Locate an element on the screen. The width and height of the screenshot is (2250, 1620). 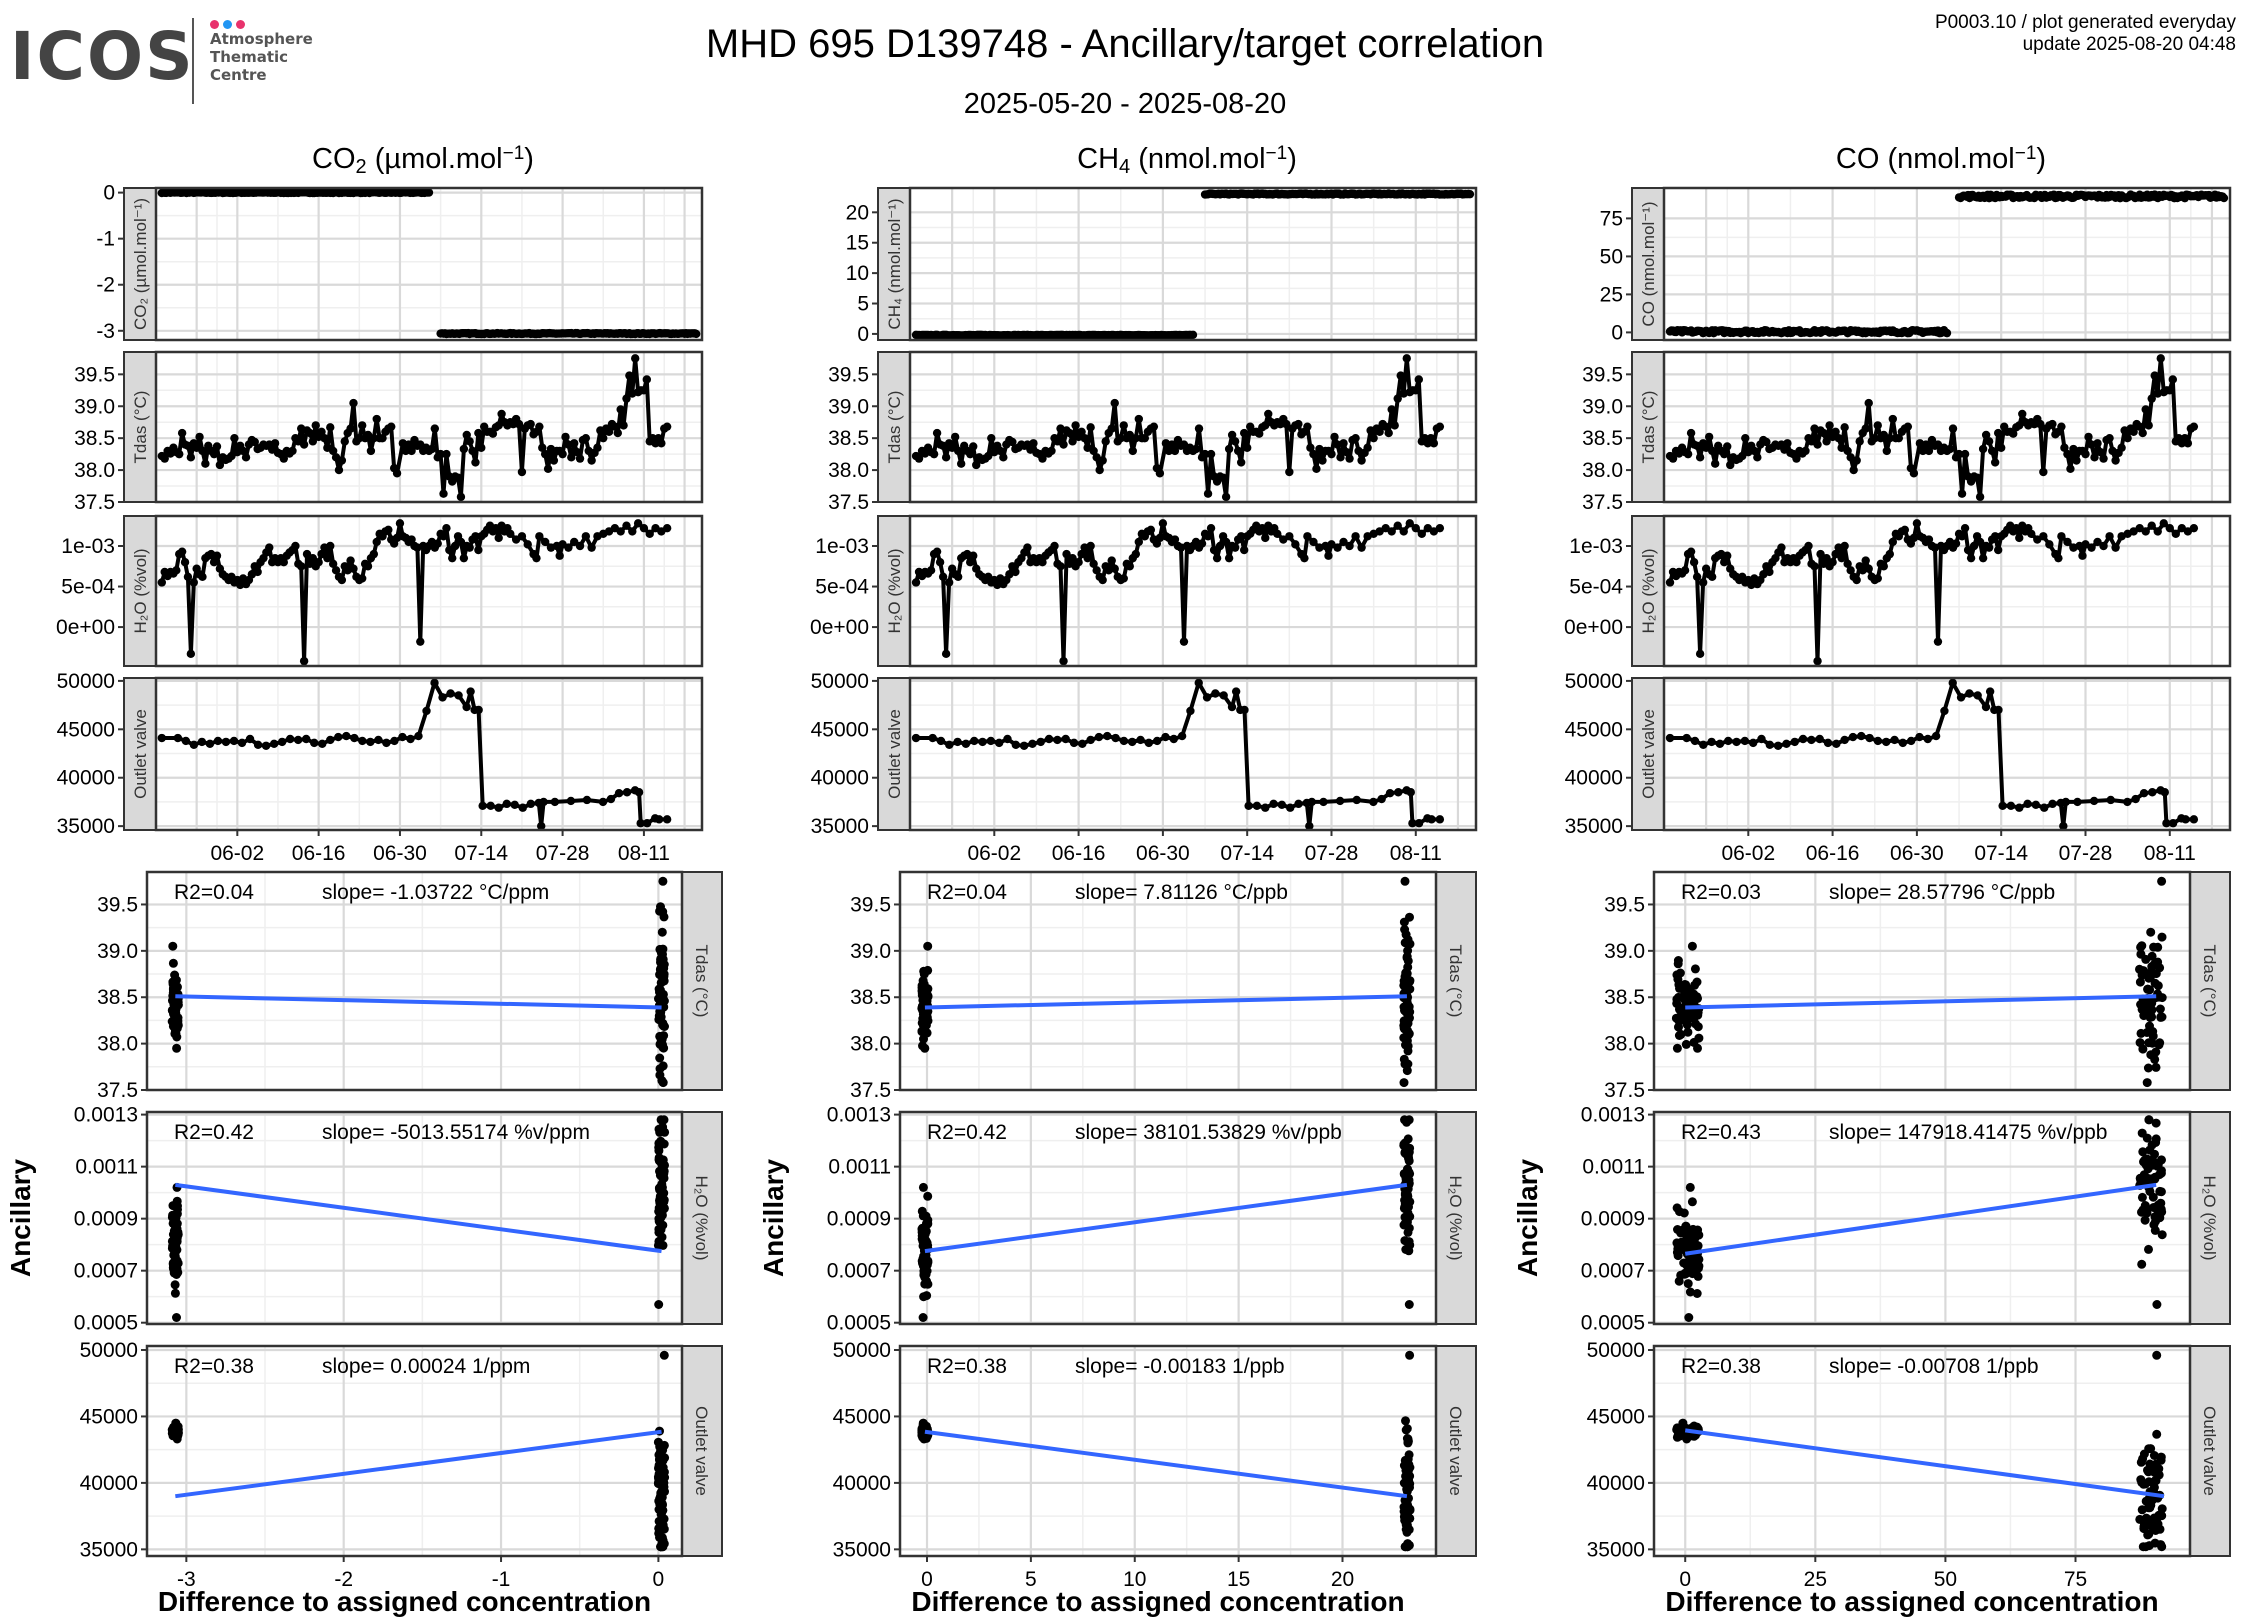
x-tick-label: 07-14 is located at coordinates (481, 853).